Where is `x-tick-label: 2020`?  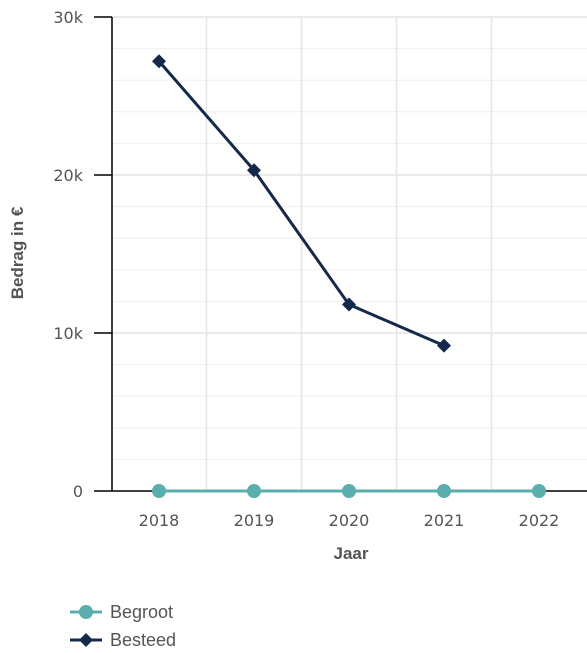
x-tick-label: 2020 is located at coordinates (349, 520).